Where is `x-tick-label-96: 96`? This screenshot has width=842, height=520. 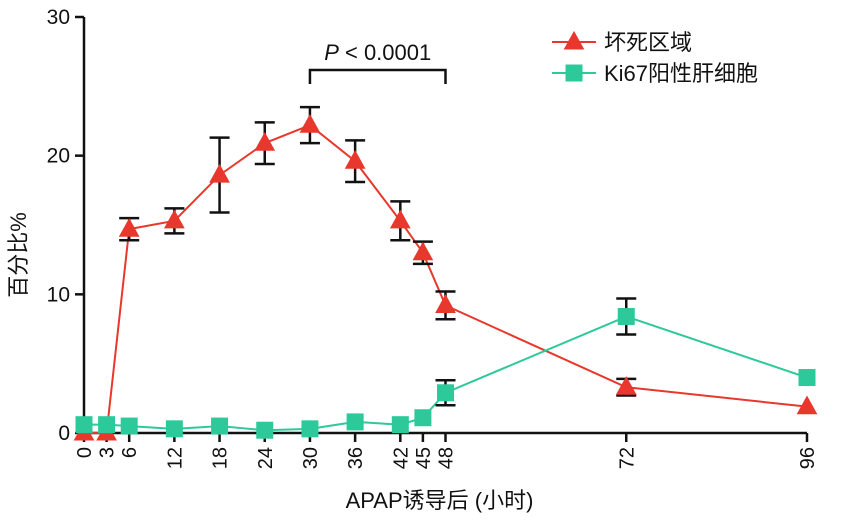 x-tick-label-96: 96 is located at coordinates (808, 458).